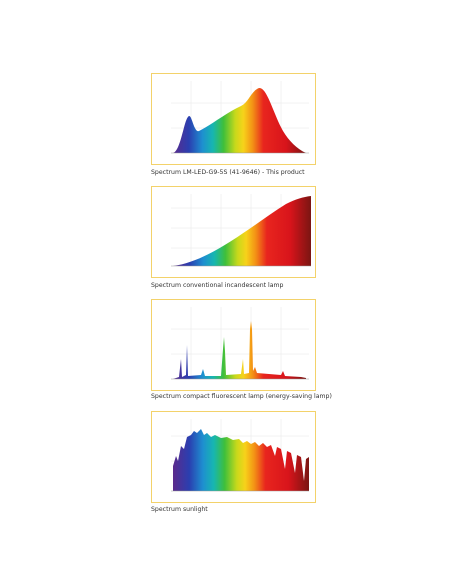  I want to click on caption: Spectrum conventional incandescent lamp, so click(217, 285).